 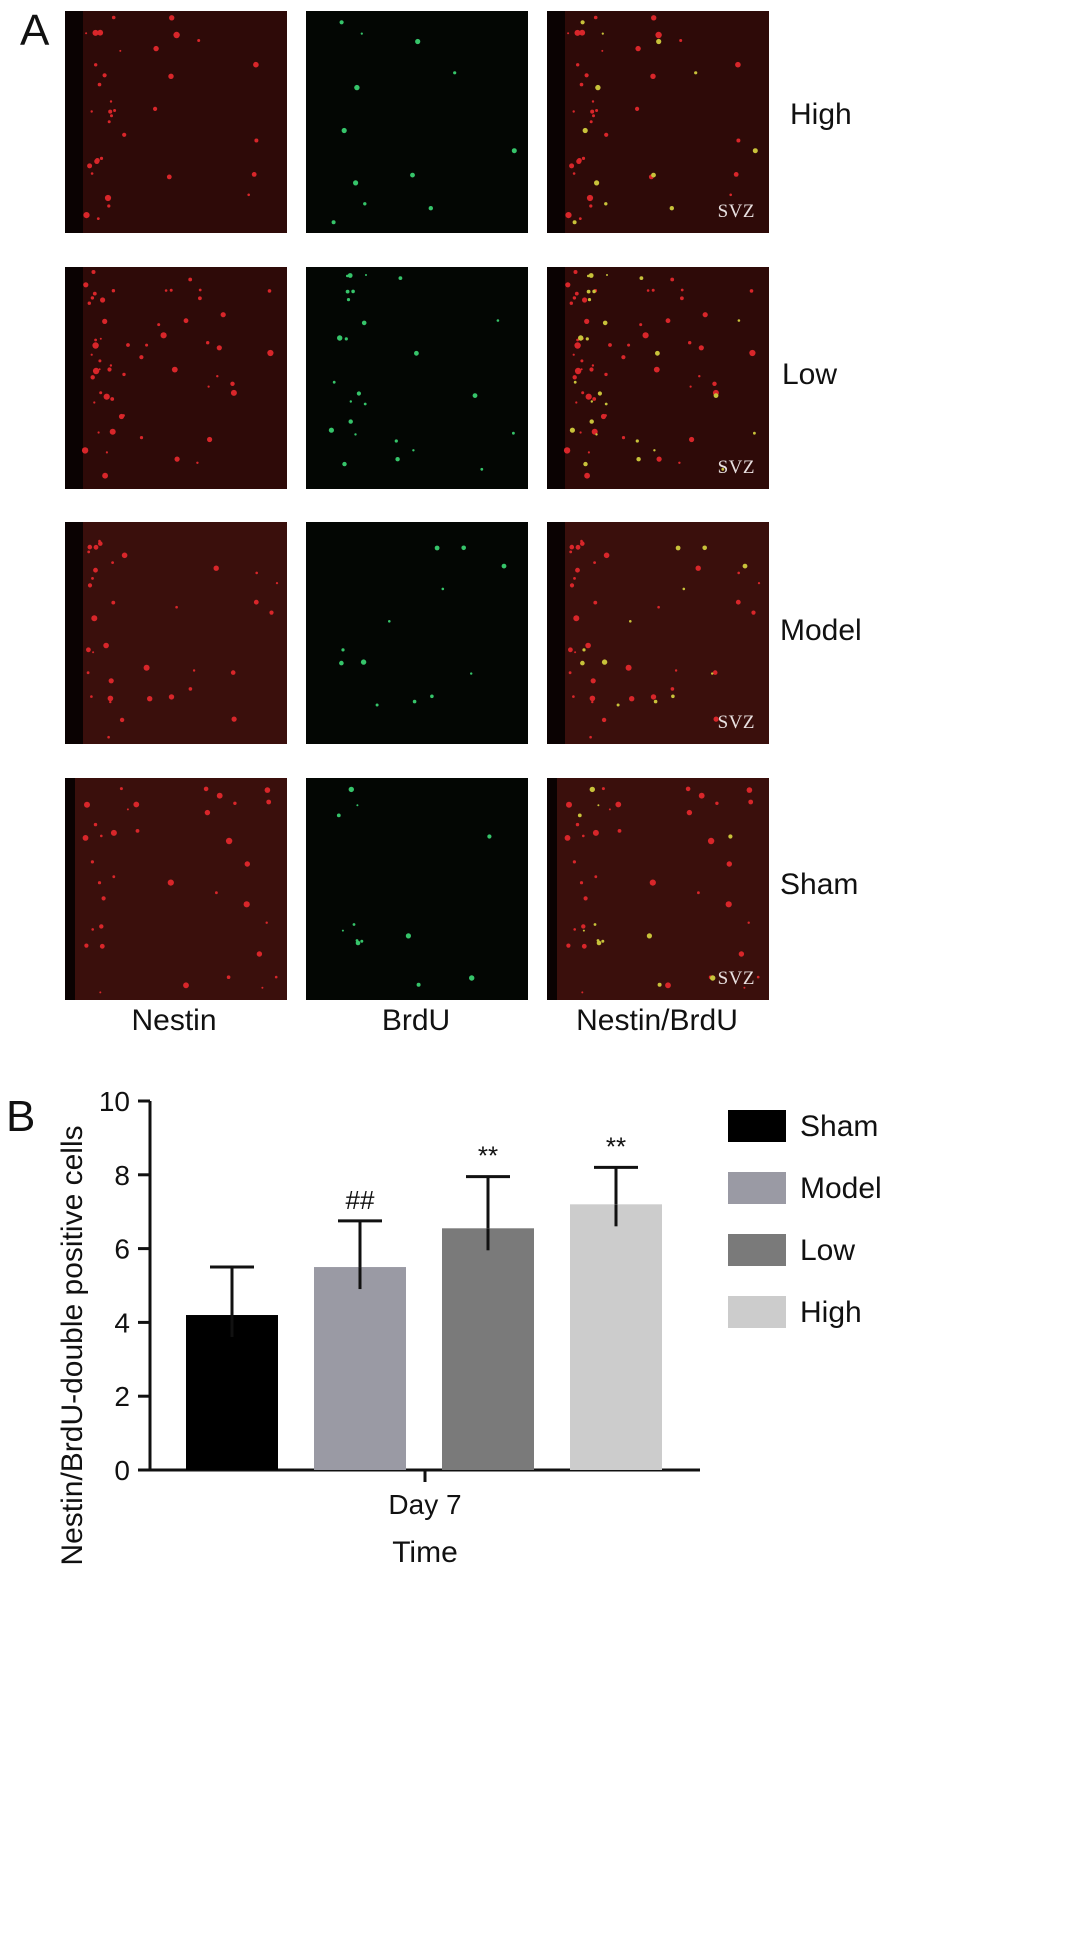 What do you see at coordinates (176, 122) in the screenshot?
I see `micrograph-high-nestin` at bounding box center [176, 122].